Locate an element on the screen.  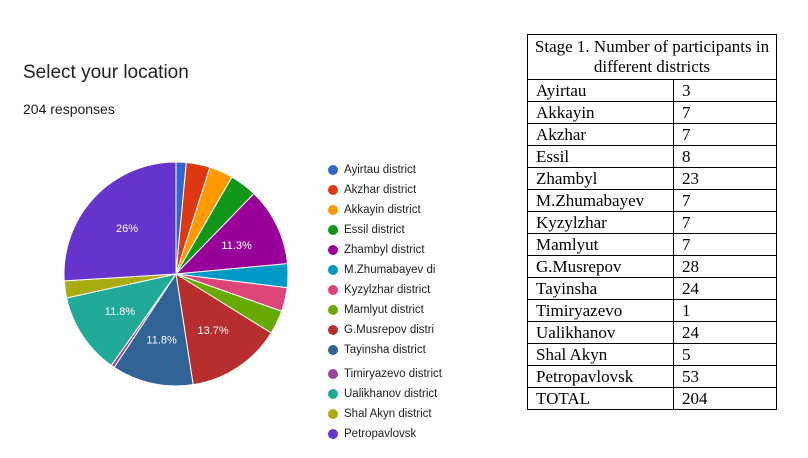
legend-item: Ualikhanov district is located at coordinates (387, 394).